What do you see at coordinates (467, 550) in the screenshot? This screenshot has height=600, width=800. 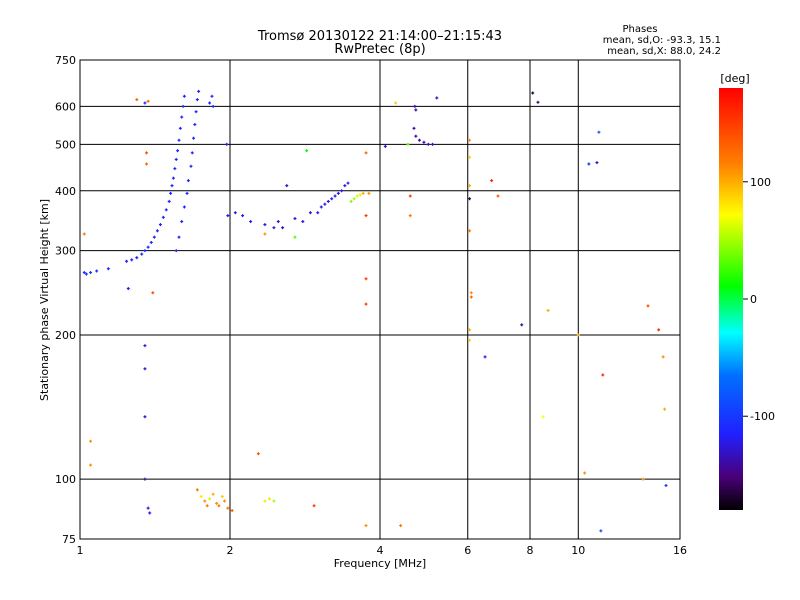 I see `x-tick-label: 6` at bounding box center [467, 550].